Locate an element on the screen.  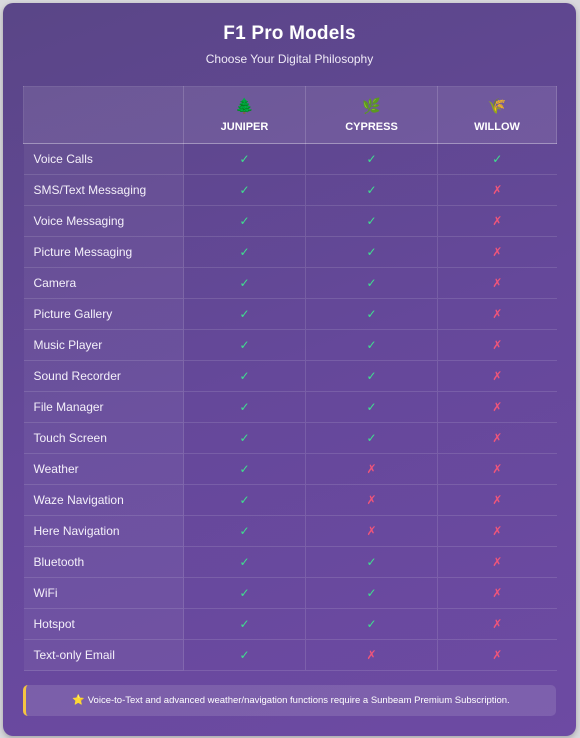
table-header-row: 🌲 JUNIPER 🌿 CYPRESS 🌾 WILLOW is located at coordinates (290, 115).